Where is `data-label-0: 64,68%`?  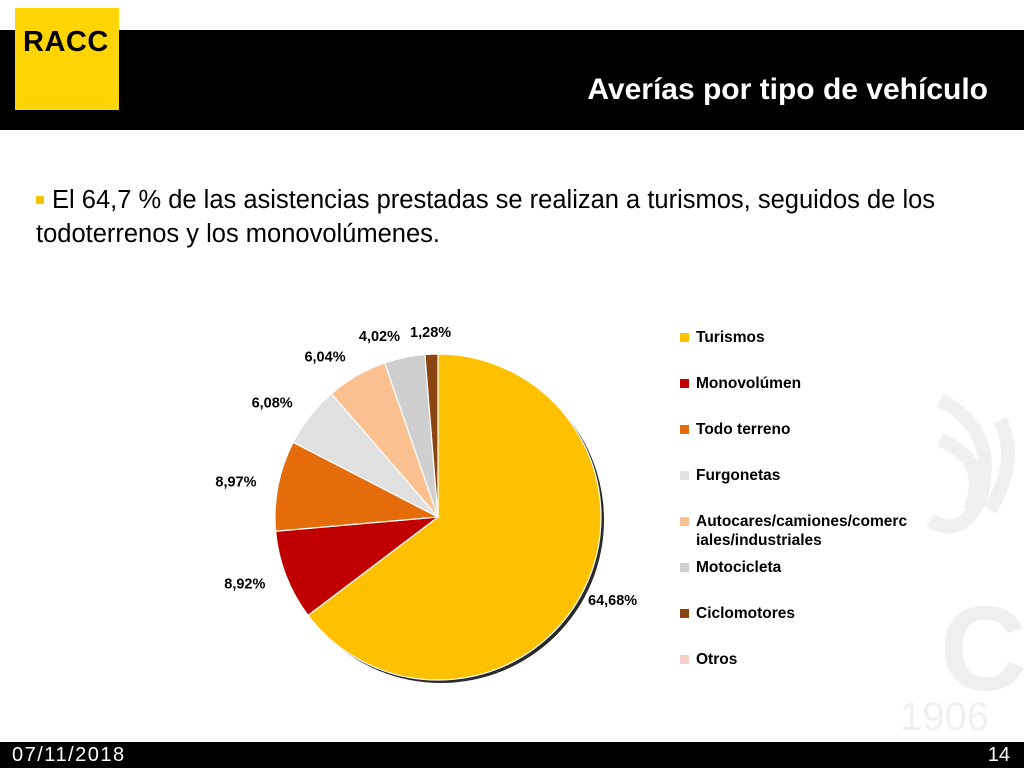 data-label-0: 64,68% is located at coordinates (612, 601).